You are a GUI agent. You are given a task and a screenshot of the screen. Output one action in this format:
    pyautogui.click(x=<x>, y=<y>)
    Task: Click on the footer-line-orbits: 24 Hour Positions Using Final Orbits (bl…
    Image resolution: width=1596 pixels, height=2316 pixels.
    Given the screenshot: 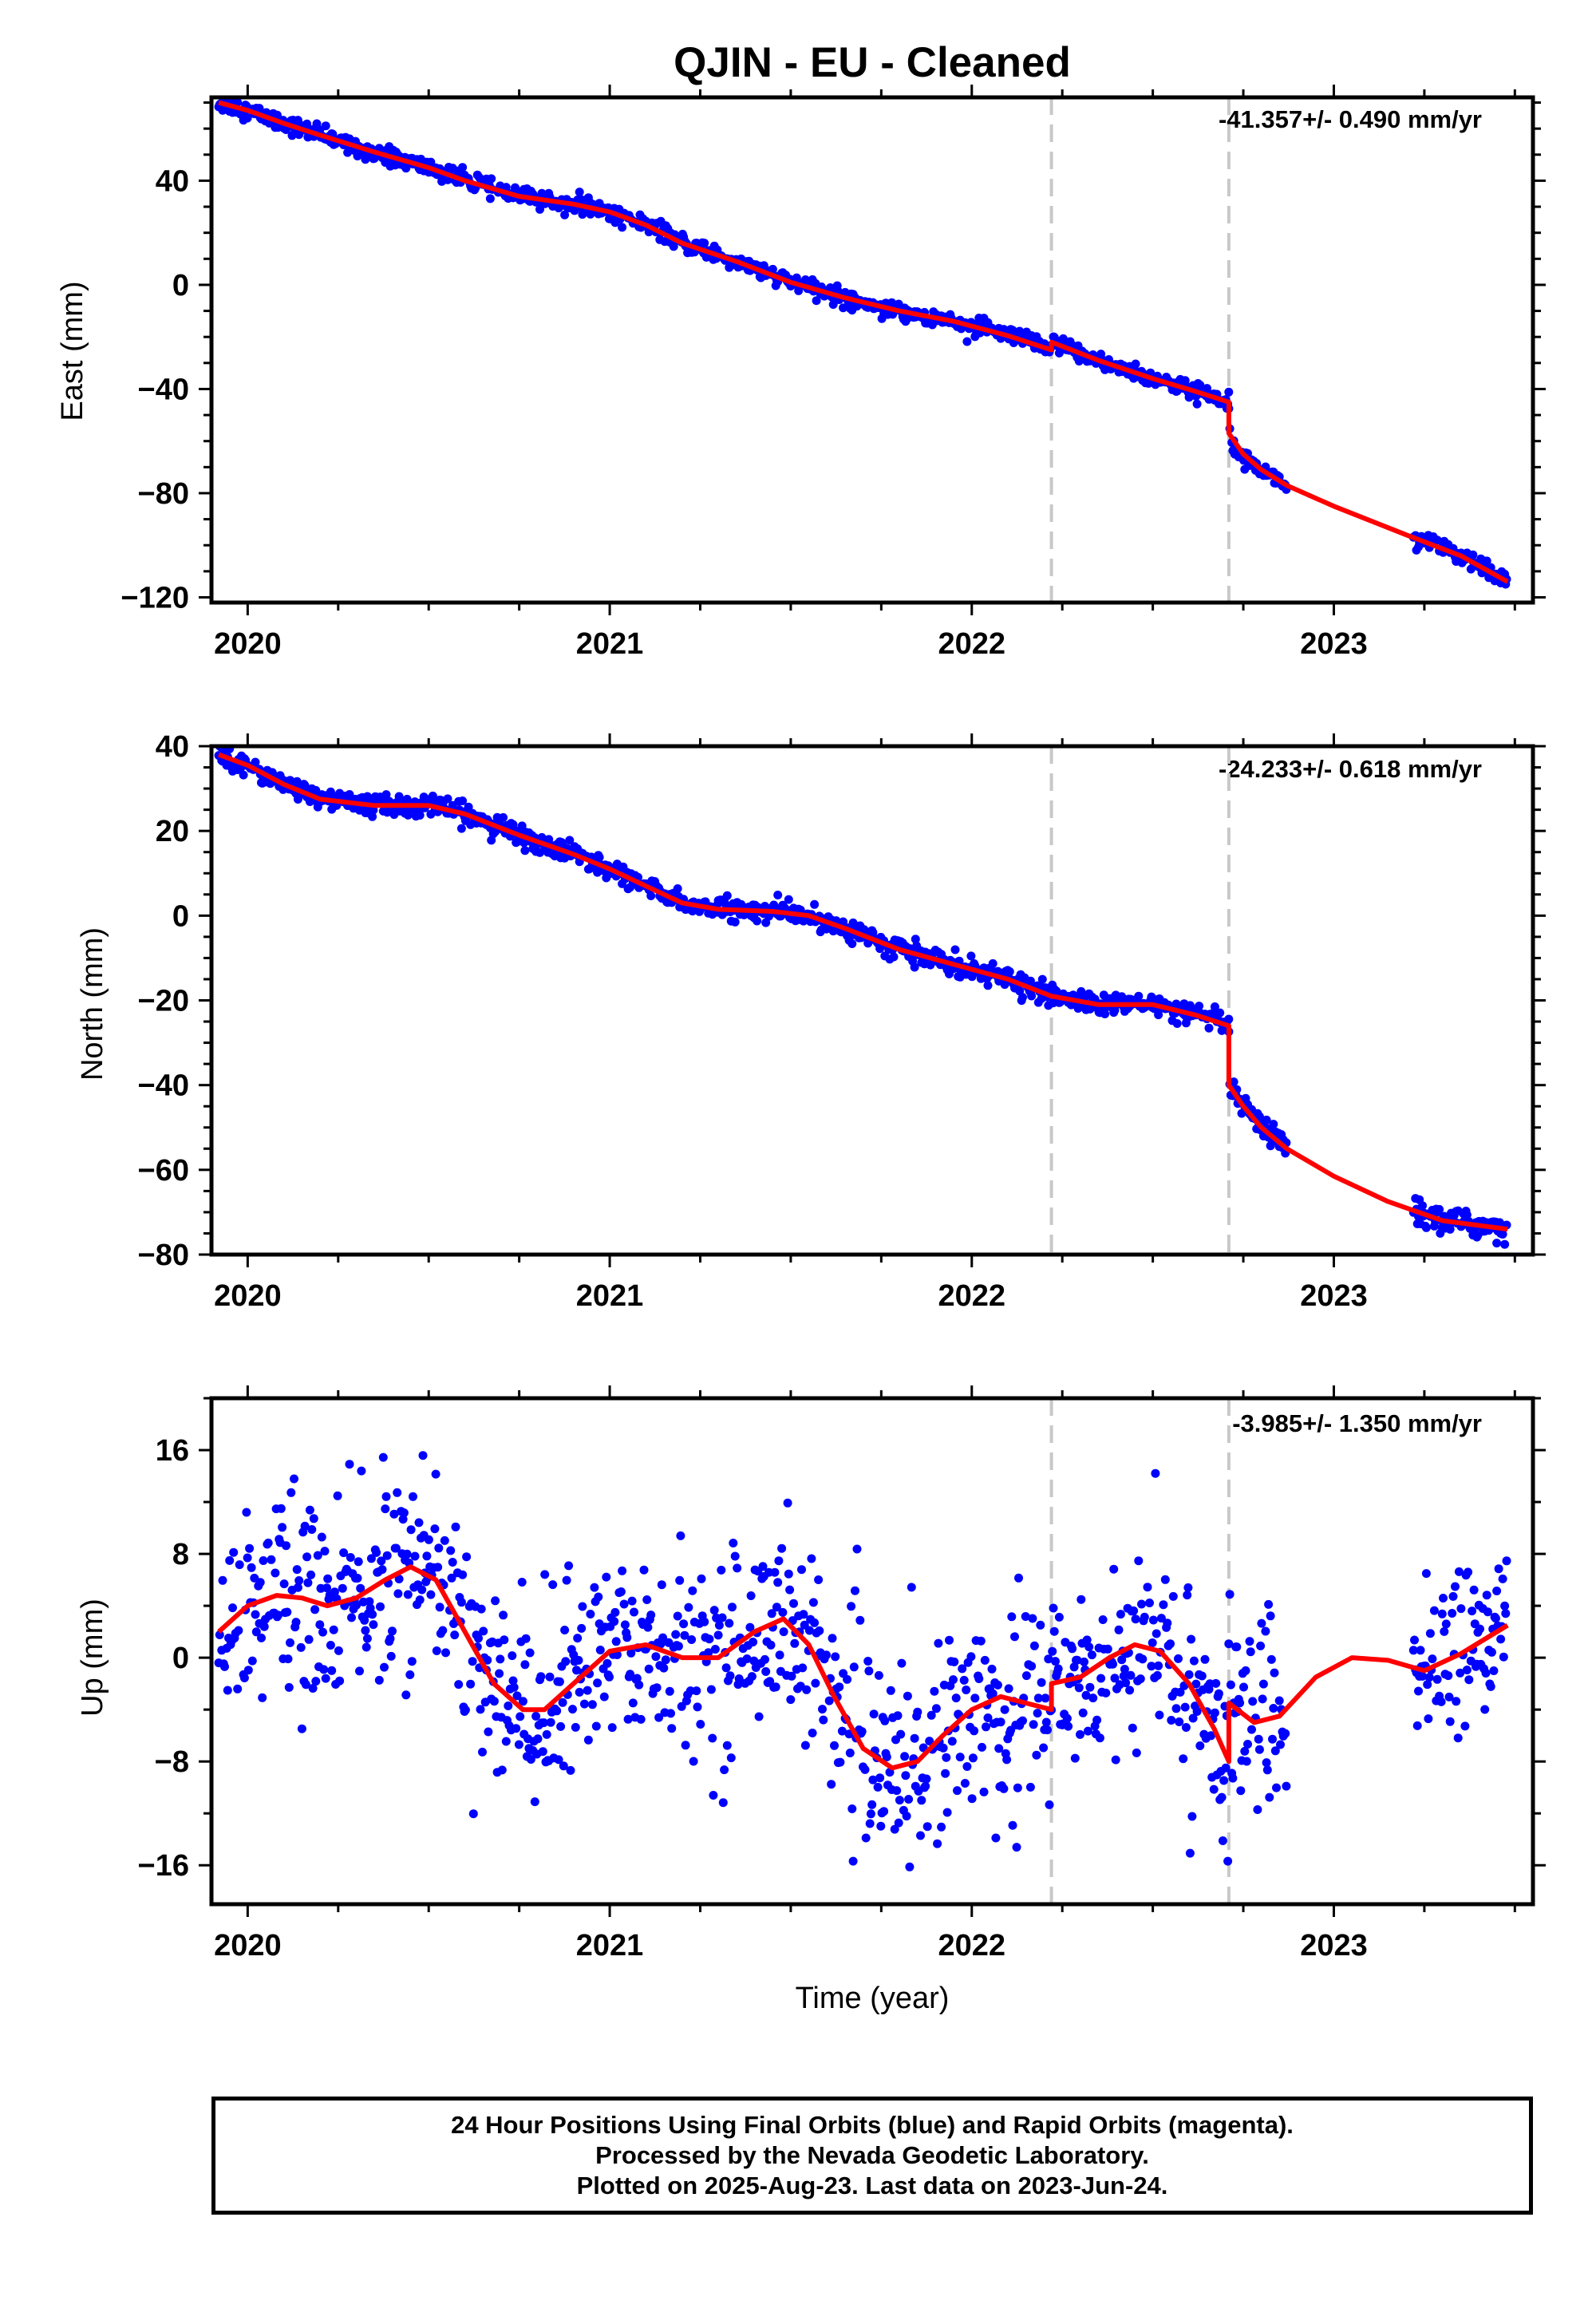 What is the action you would take?
    pyautogui.click(x=873, y=2125)
    